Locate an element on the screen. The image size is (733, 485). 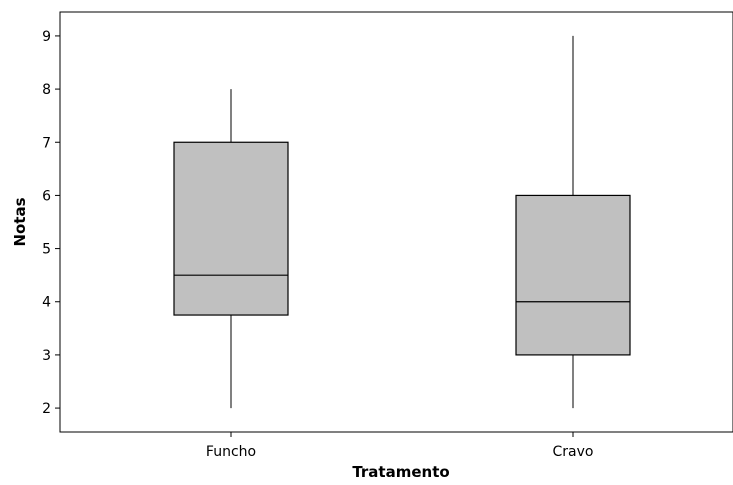
y-tick-label-7: 7 is located at coordinates (46, 143).